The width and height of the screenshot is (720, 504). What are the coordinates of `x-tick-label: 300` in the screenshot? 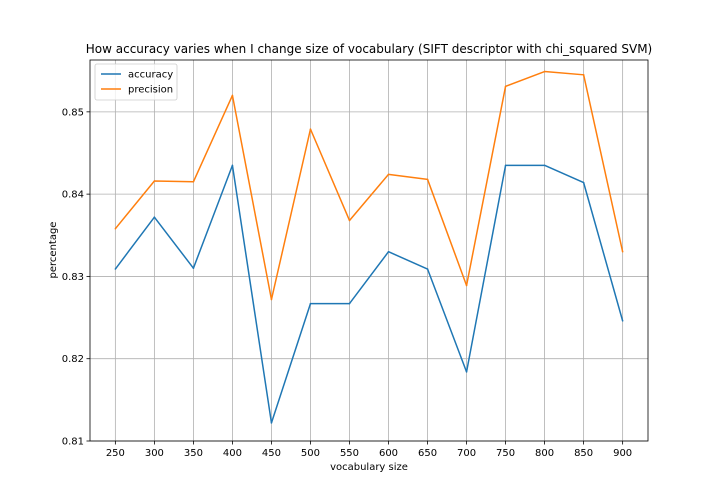 It's located at (154, 453).